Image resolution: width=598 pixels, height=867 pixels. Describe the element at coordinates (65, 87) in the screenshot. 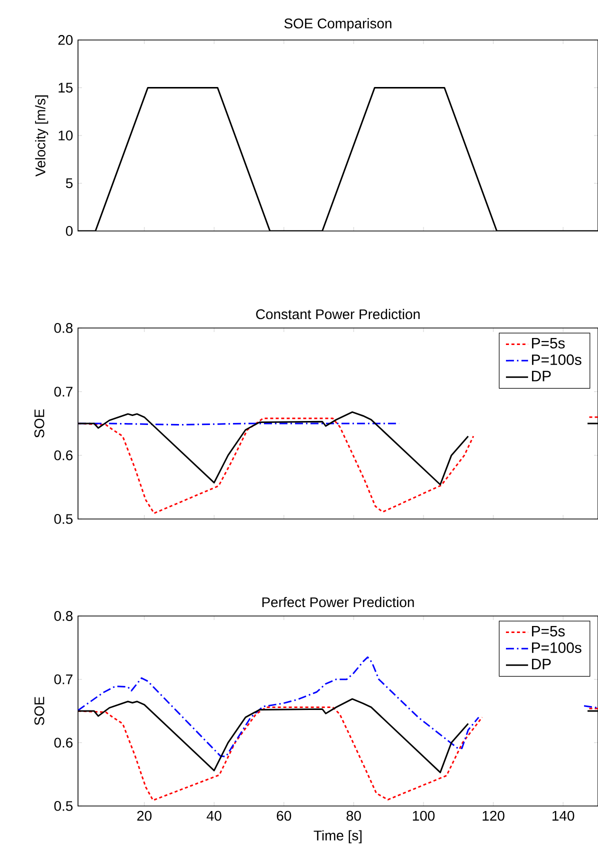

I see `y-tick-label: 15` at that location.